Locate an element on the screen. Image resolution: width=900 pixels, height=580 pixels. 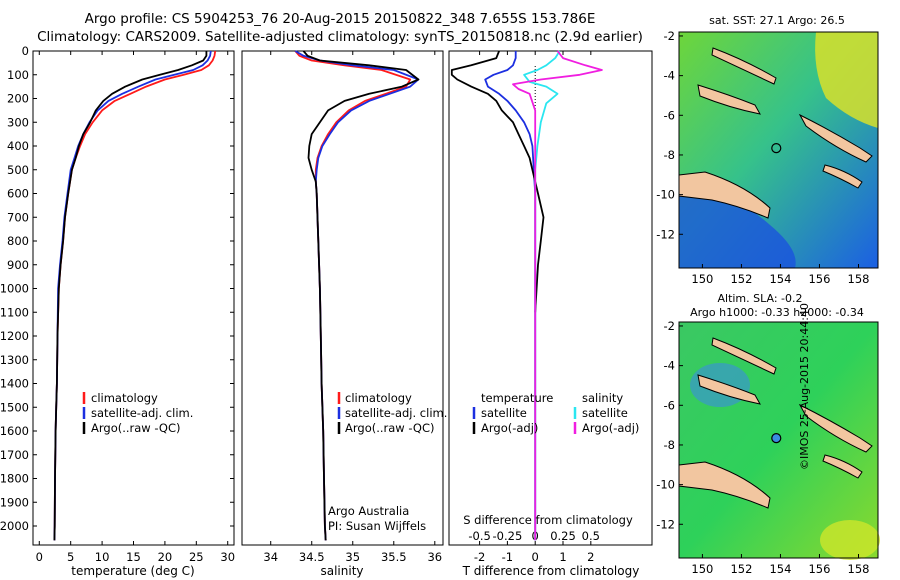
salinity-annotation-institution: Argo Australia is located at coordinates (368, 511).